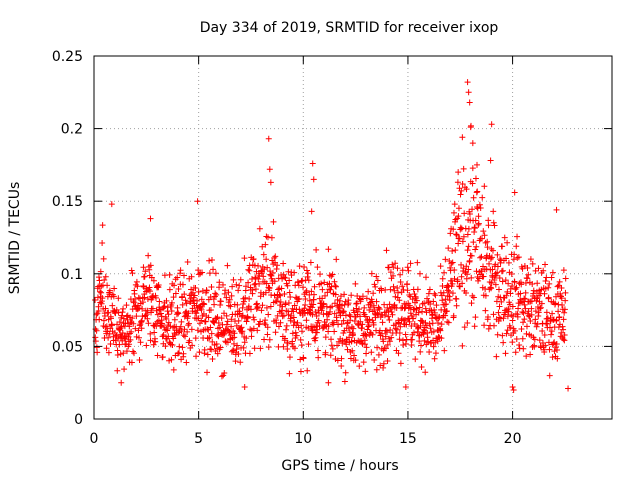 The width and height of the screenshot is (640, 480). Describe the element at coordinates (339, 466) in the screenshot. I see `x-axis-label: GPS time / hours` at that location.